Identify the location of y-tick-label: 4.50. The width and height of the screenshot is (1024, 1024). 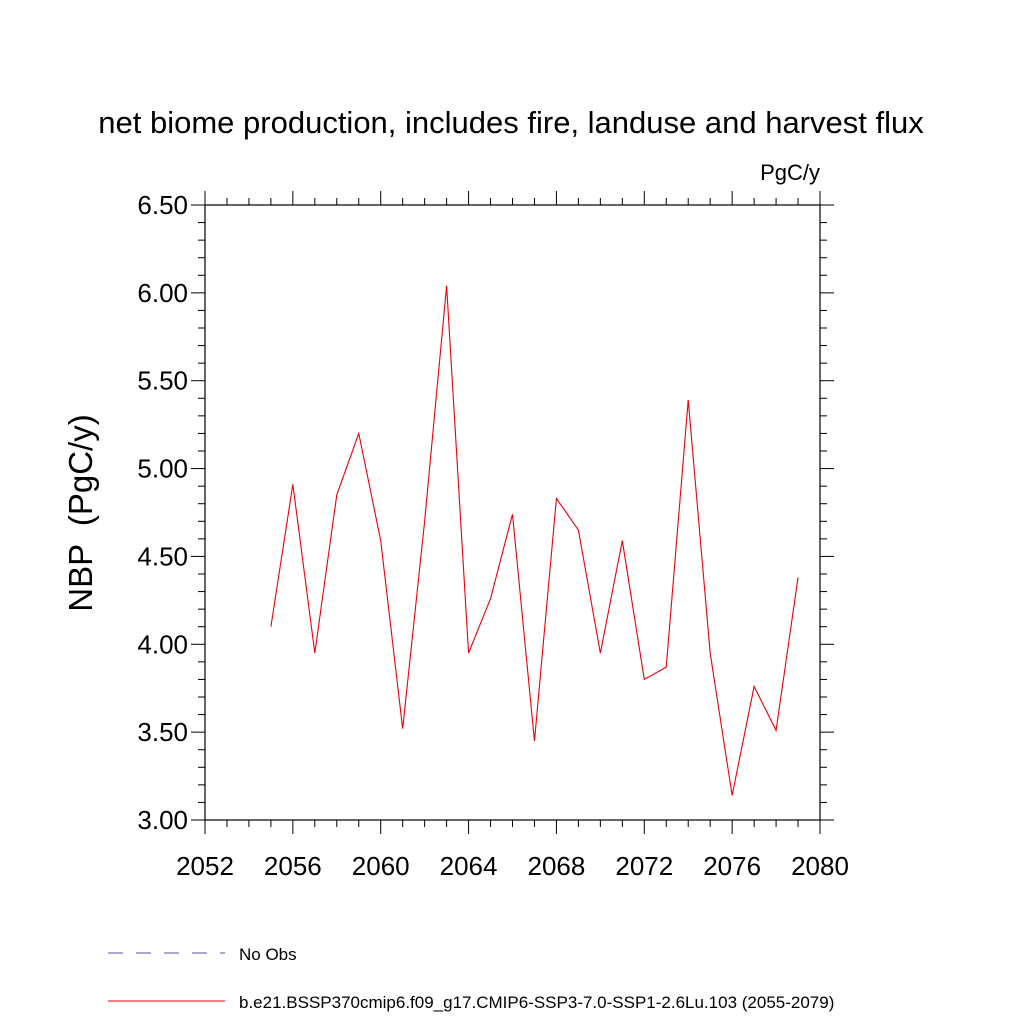
(162, 556).